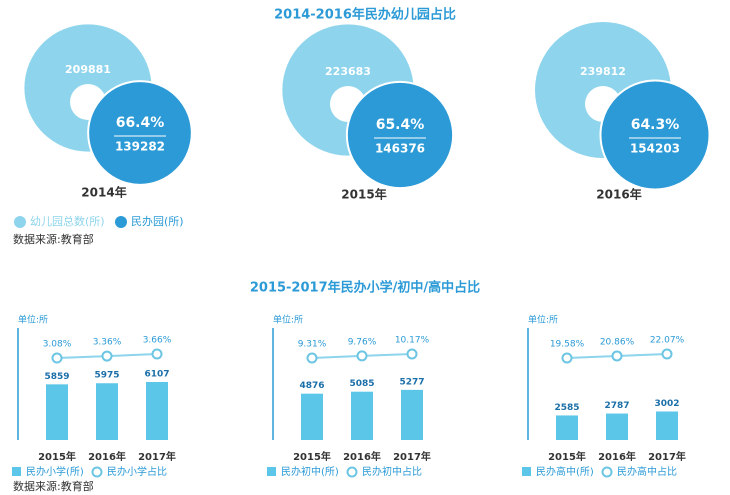 The width and height of the screenshot is (730, 495). I want to click on bar-label: 5975, so click(106, 376).